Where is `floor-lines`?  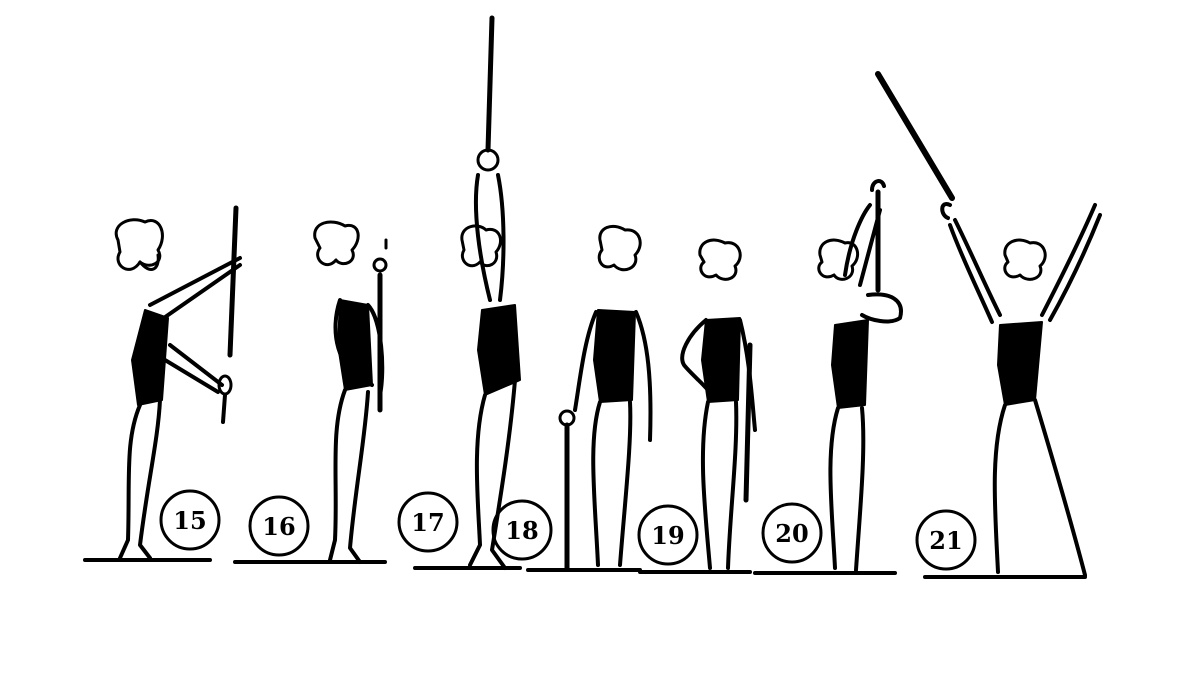 floor-lines is located at coordinates (585, 568).